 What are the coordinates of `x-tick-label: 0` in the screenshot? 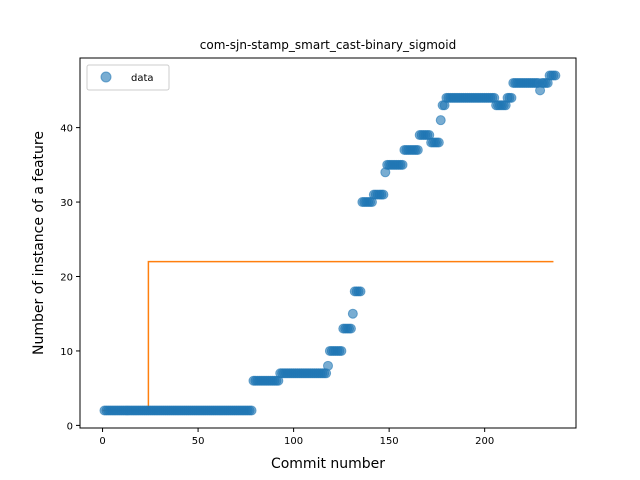 It's located at (102, 441).